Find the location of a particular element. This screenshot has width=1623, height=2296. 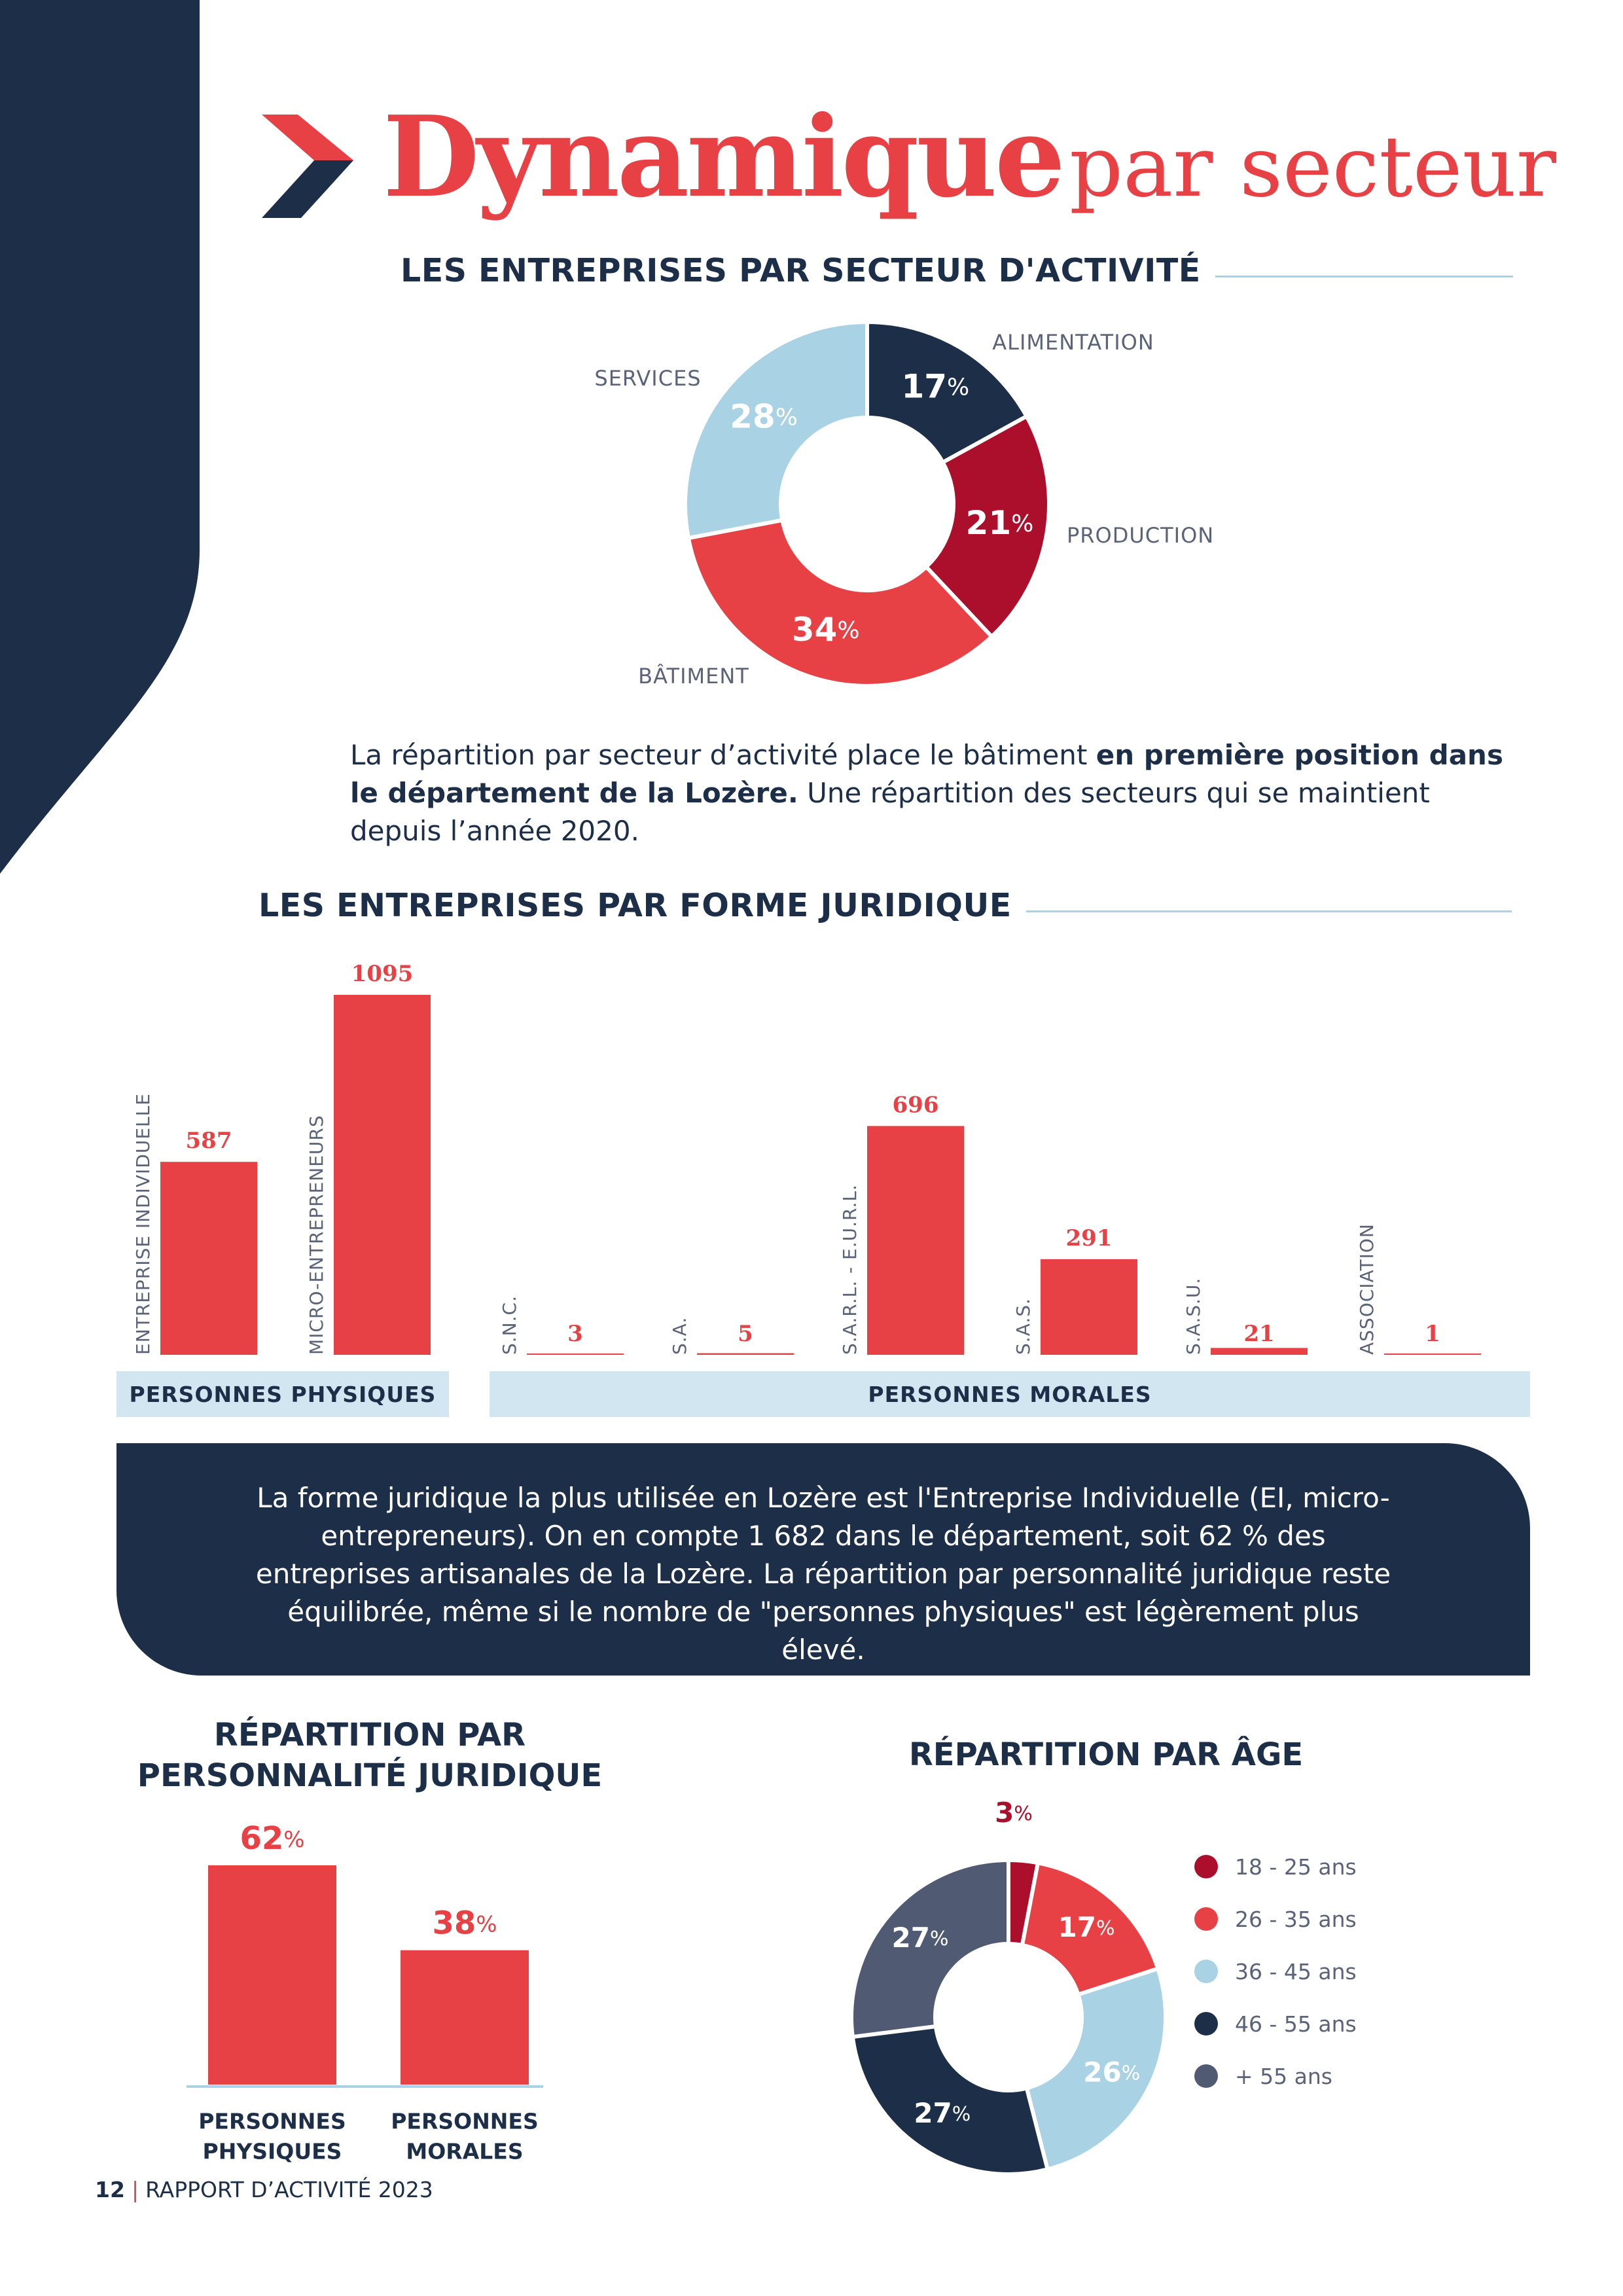

category-label-services: SERVICES is located at coordinates (647, 378).